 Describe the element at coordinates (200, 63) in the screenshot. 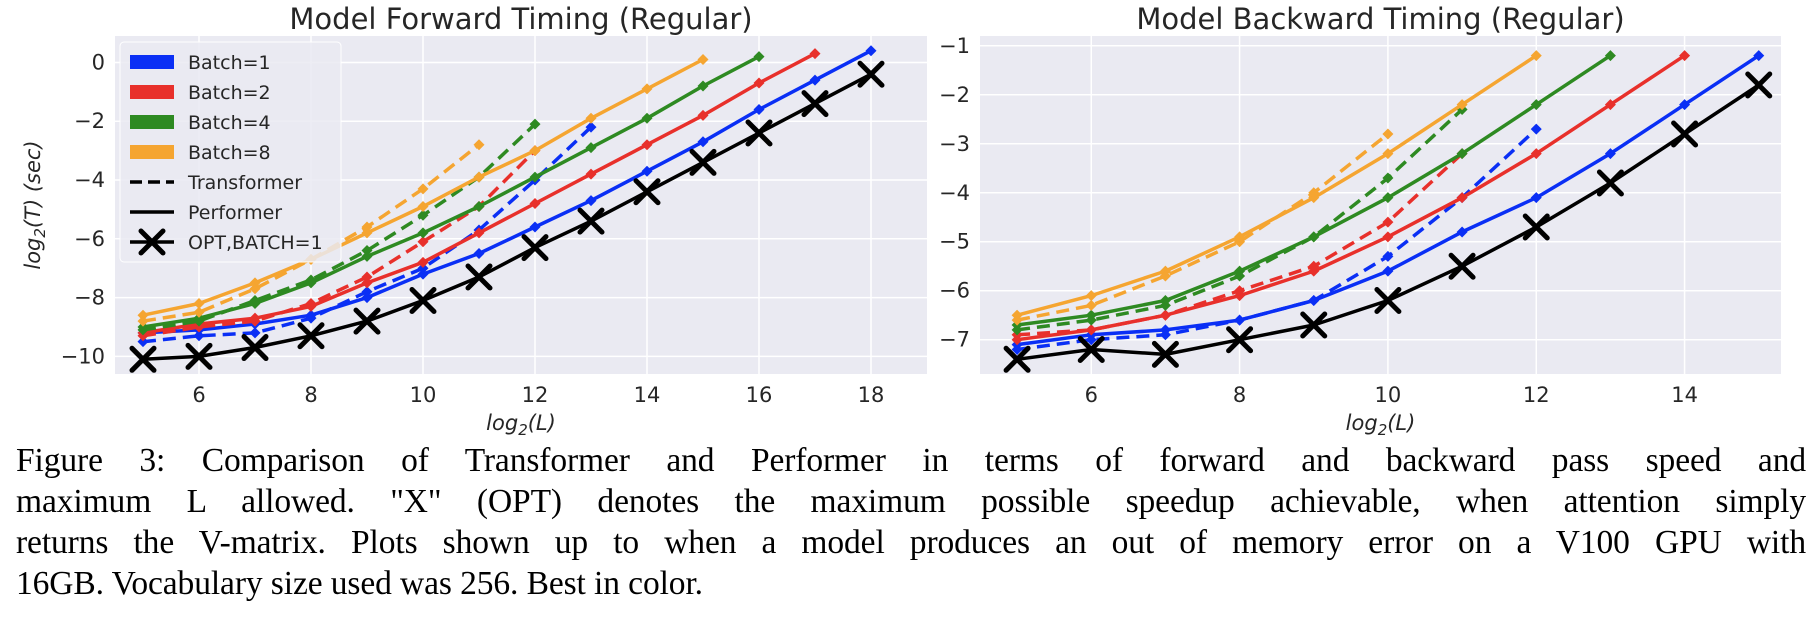

I see `legend-item: Batch=1` at that location.